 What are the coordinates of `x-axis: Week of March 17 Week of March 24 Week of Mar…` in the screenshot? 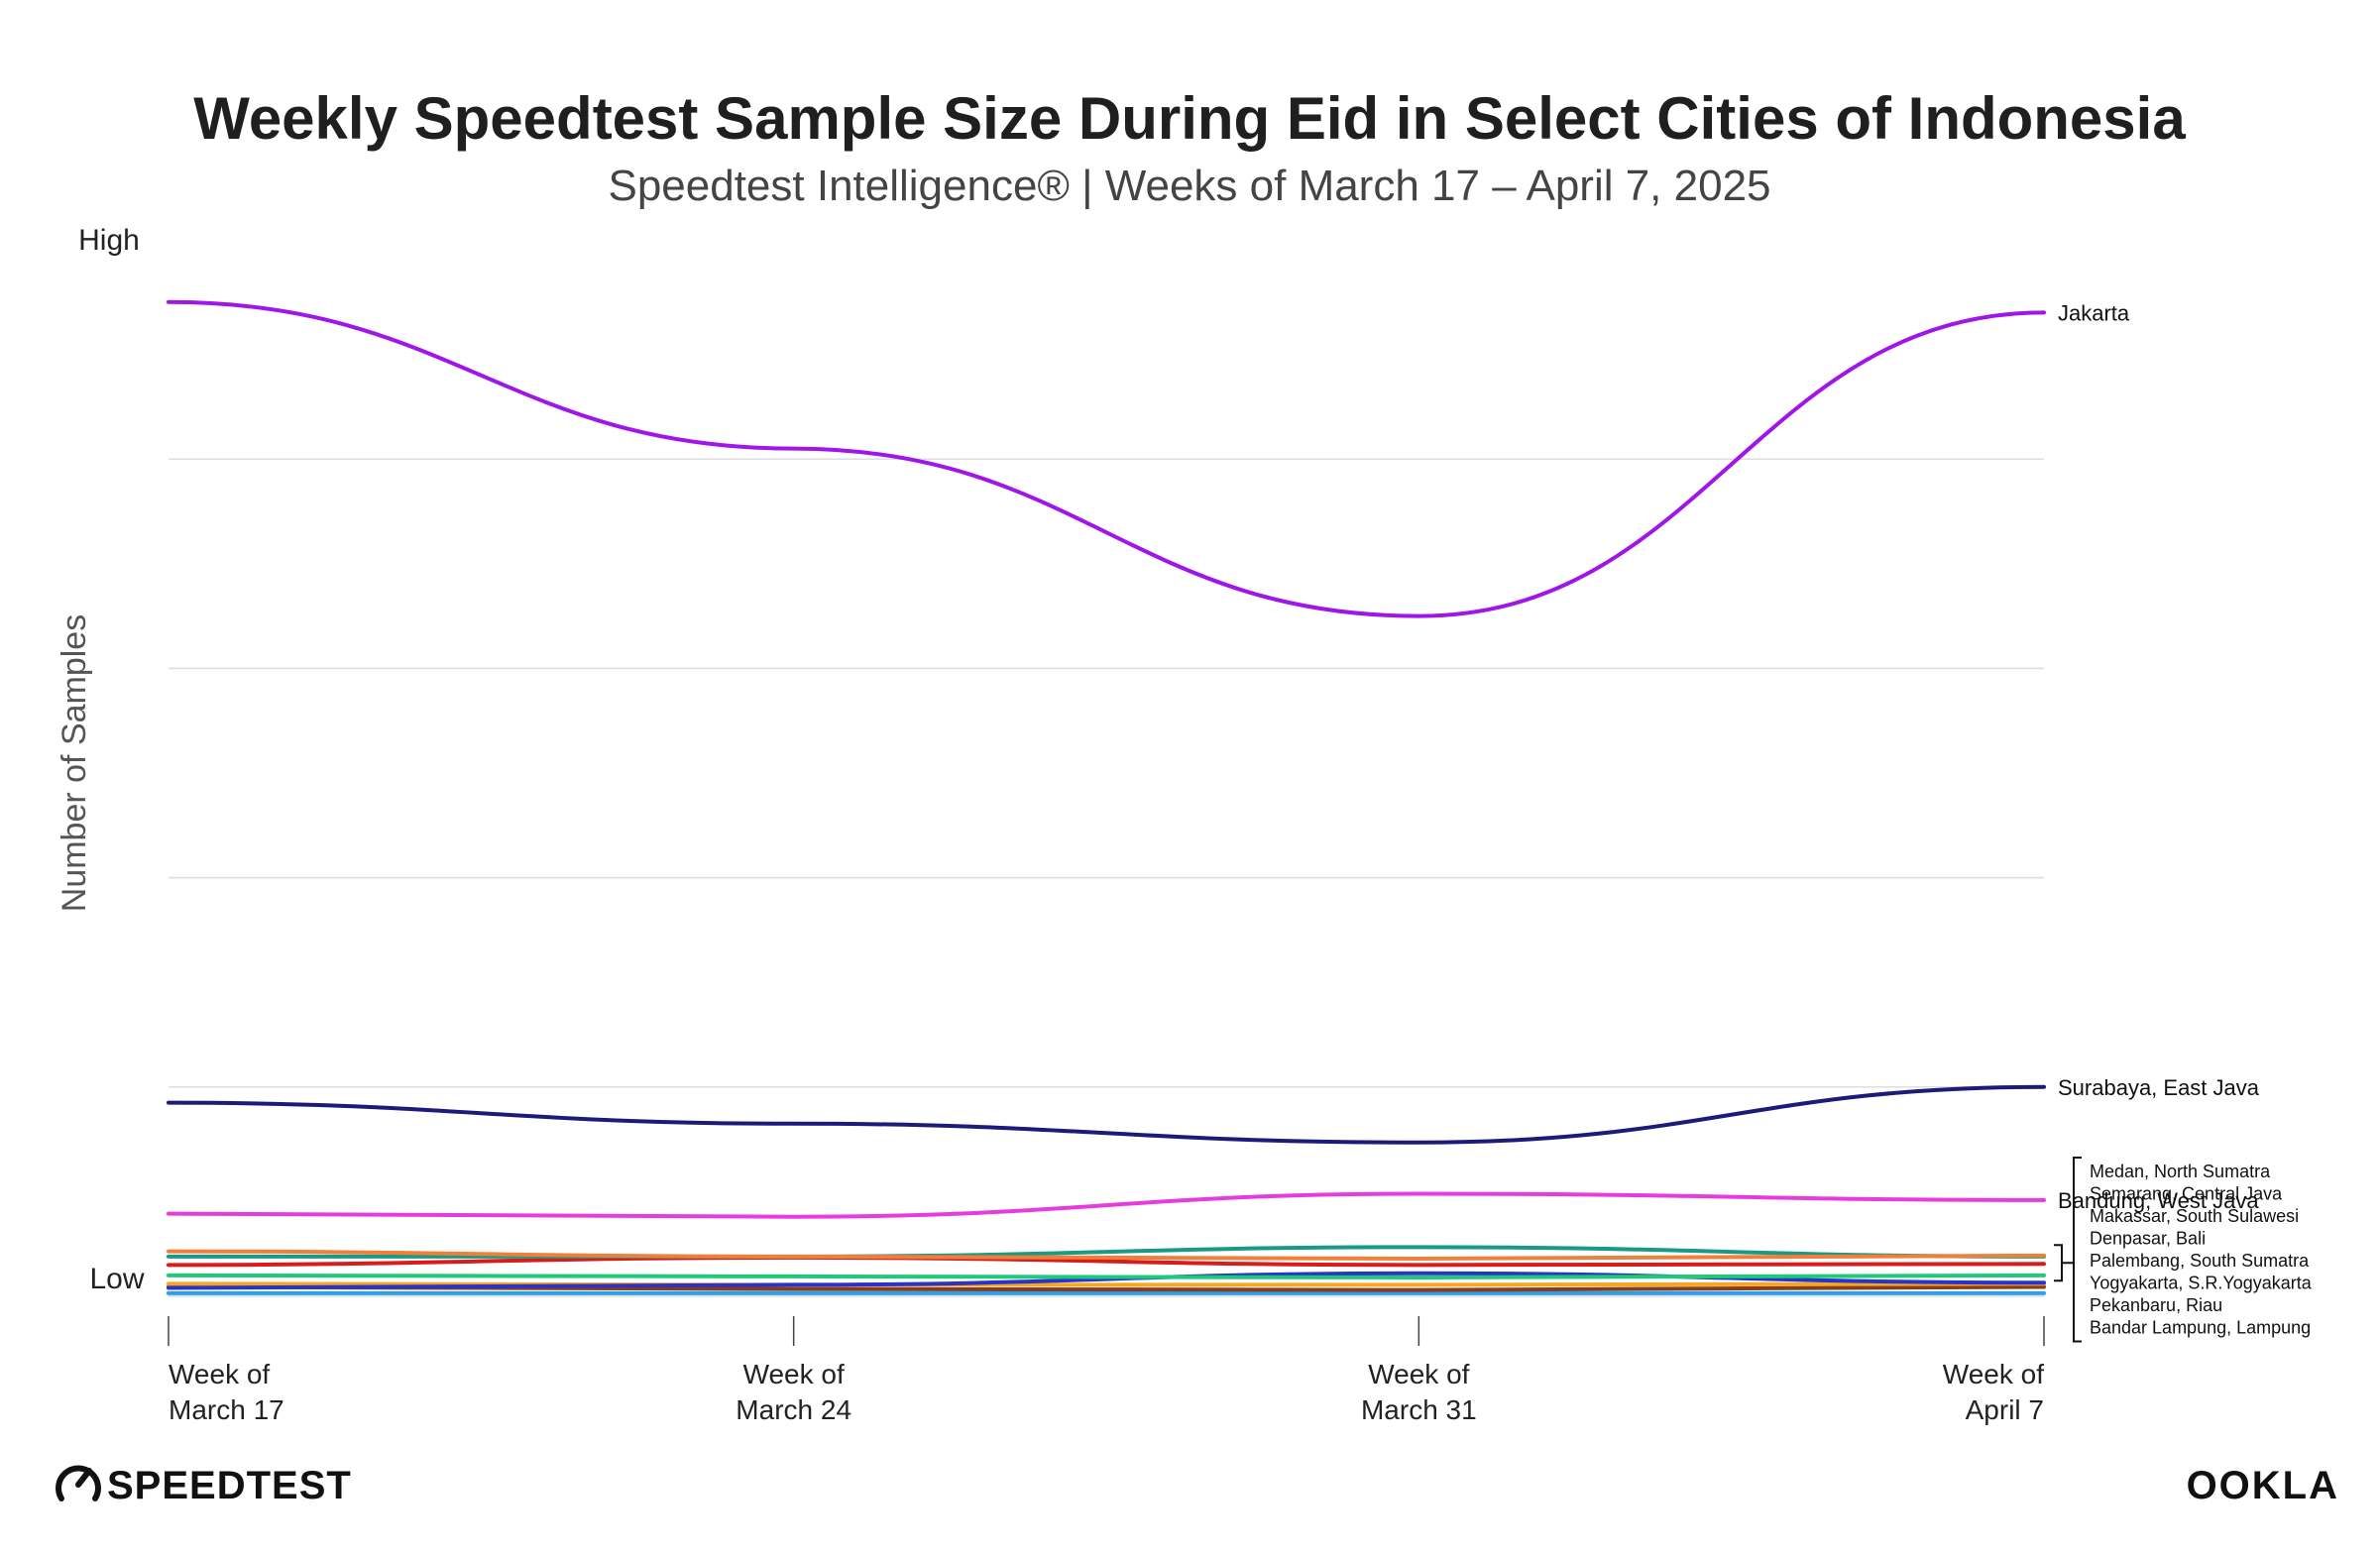 It's located at (1106, 1370).